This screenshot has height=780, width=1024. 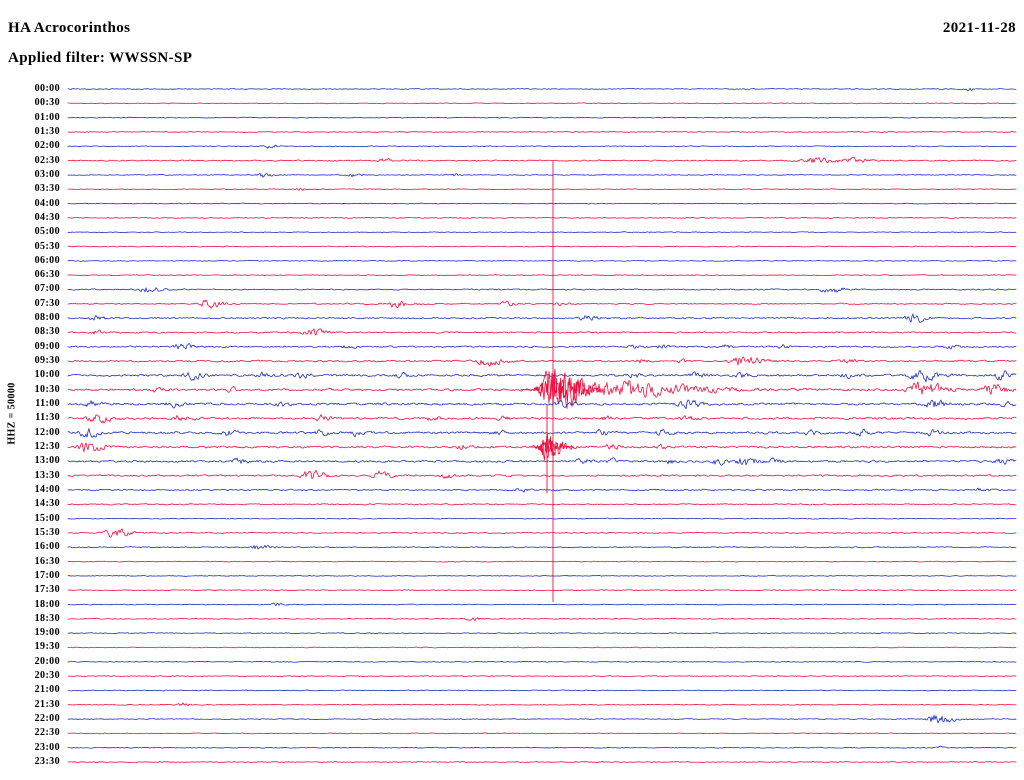 I want to click on time-label: 05:00, so click(x=47, y=232).